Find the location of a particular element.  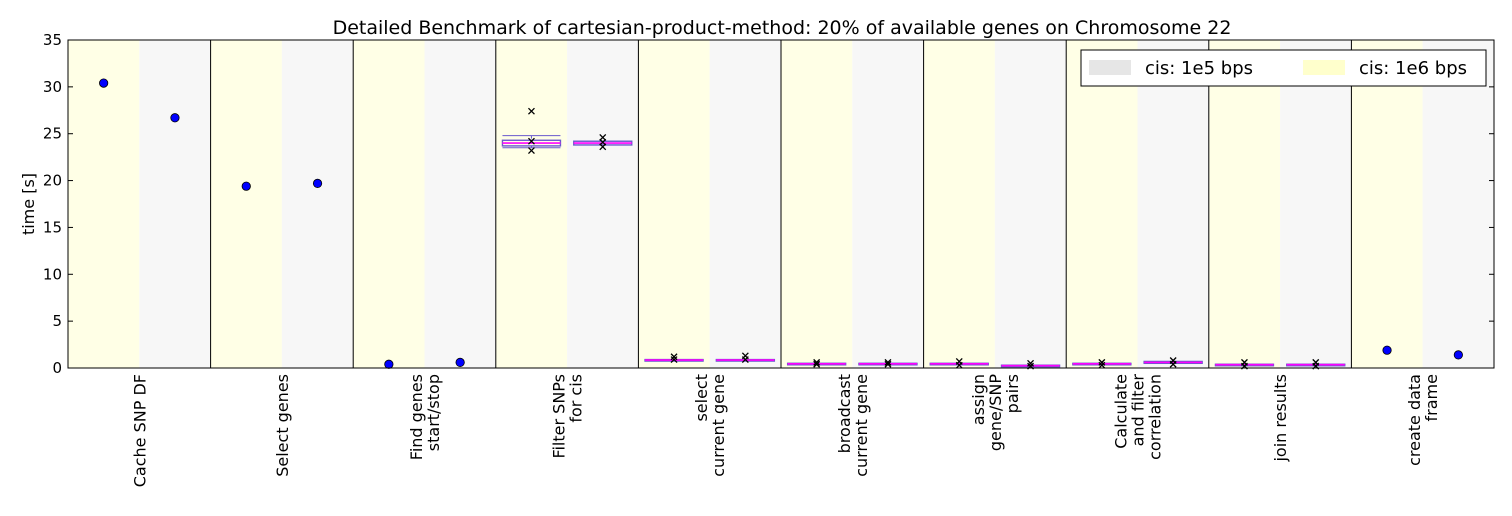

category-label-line: Cache SNP DF is located at coordinates (139, 430).